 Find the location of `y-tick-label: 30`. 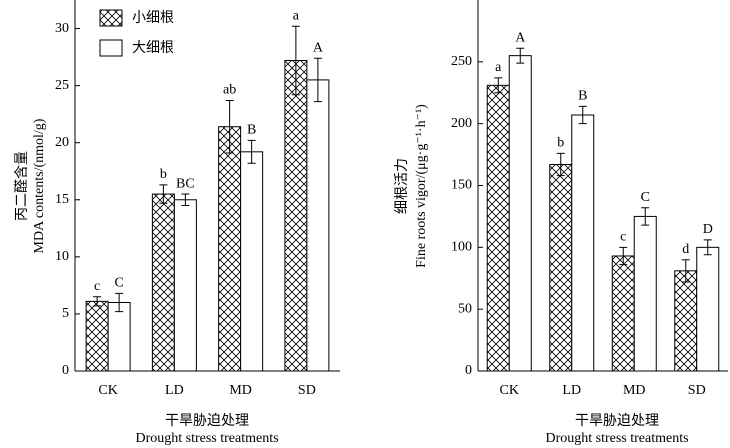

y-tick-label: 30 is located at coordinates (62, 28).